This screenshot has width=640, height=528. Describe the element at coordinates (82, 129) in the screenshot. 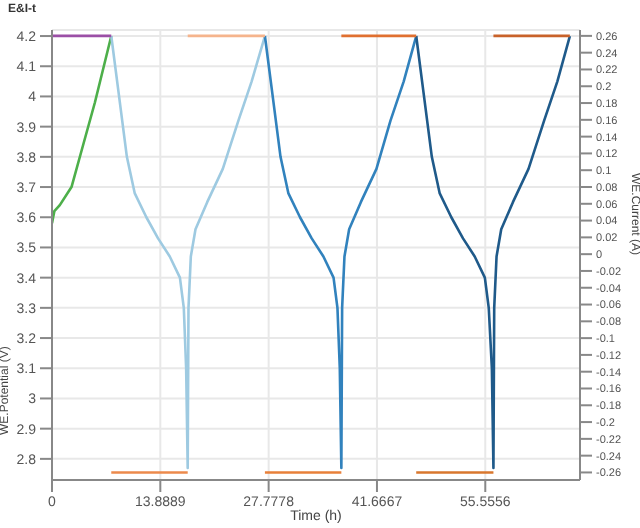

I see `line-series` at that location.